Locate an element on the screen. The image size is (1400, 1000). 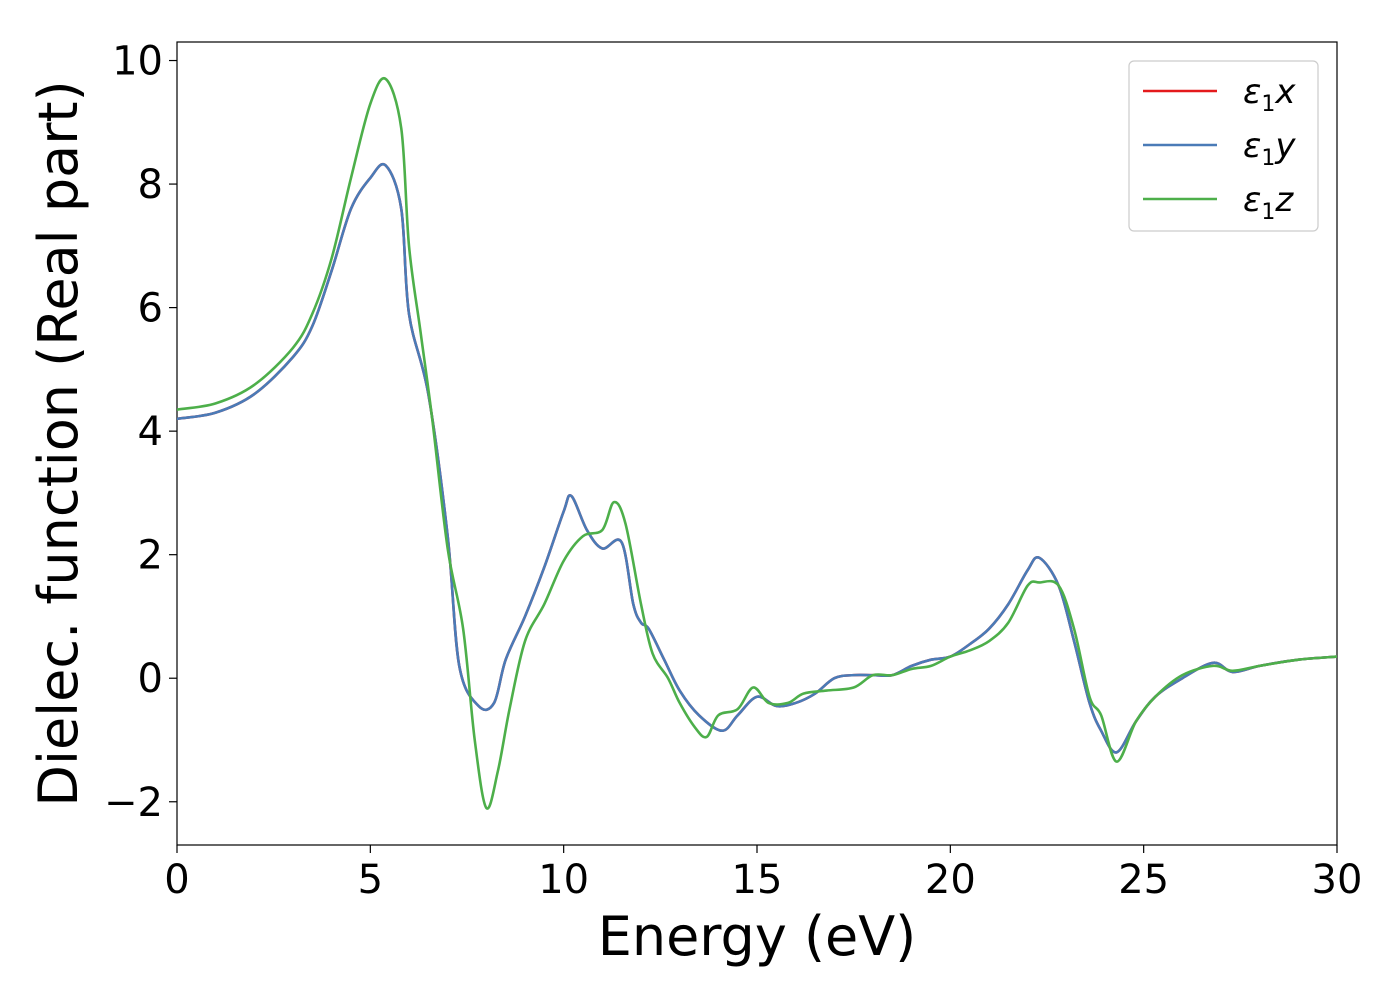
y-tick-label: 10 is located at coordinates (137, 62).